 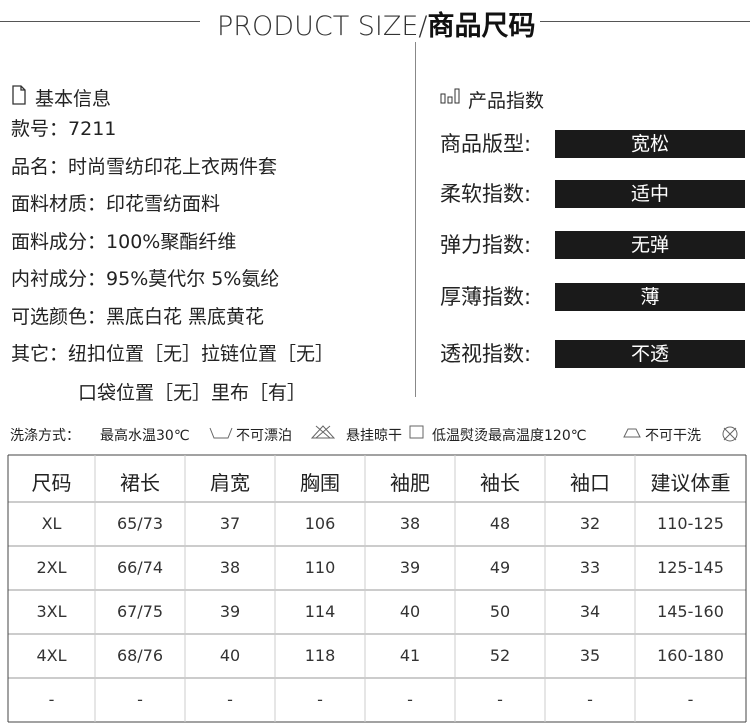 I want to click on index-value: 薄, so click(x=650, y=297).